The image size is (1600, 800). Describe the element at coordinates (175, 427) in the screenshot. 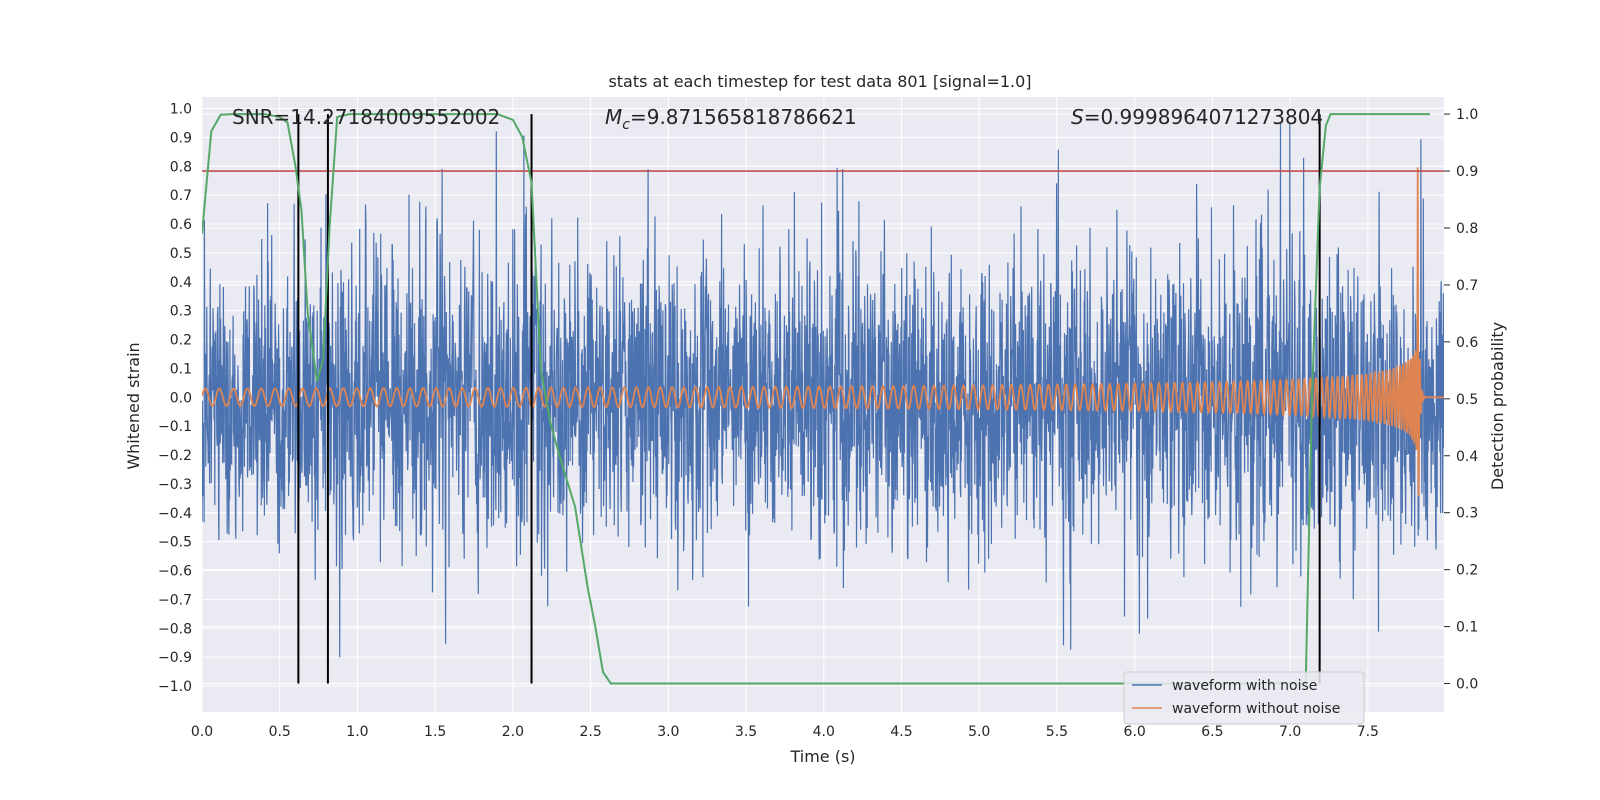

I see `y-tick-label: −0.1` at that location.